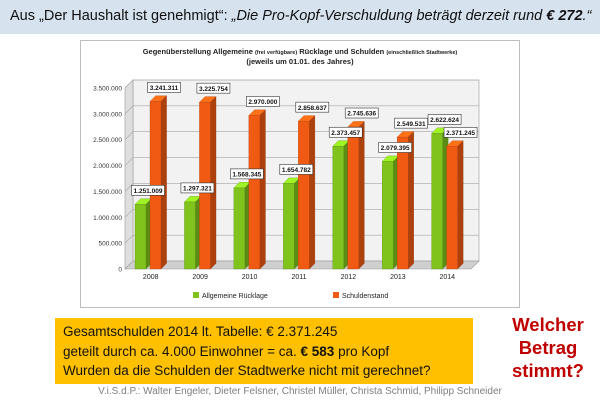 The height and width of the screenshot is (401, 600). I want to click on legend-swatch-debt, so click(336, 295).